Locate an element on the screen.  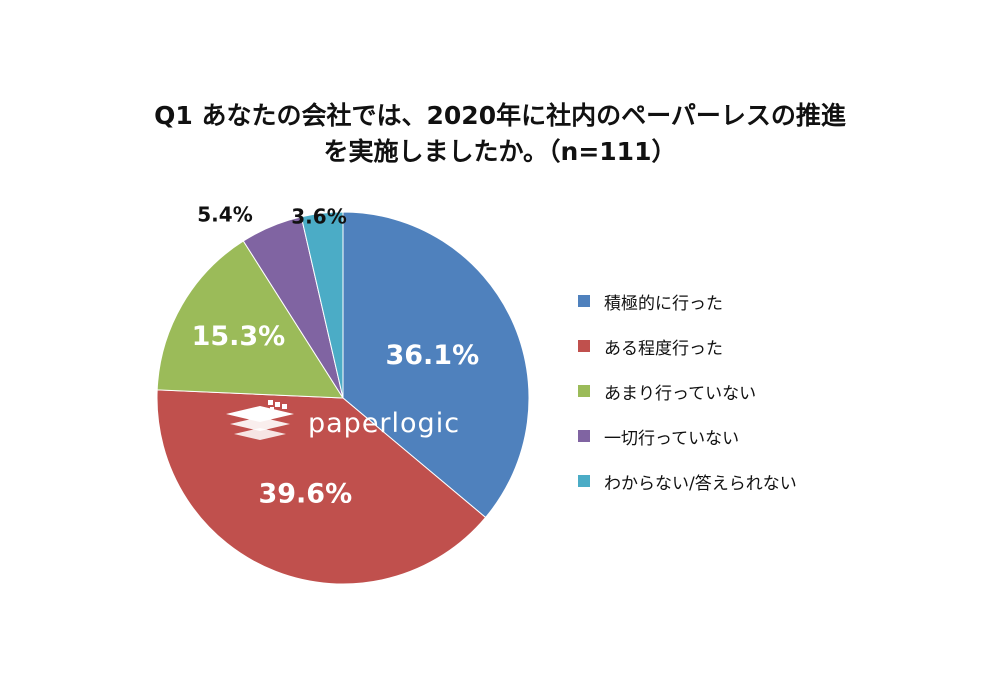
data-label-1: 36.1% is located at coordinates (432, 355).